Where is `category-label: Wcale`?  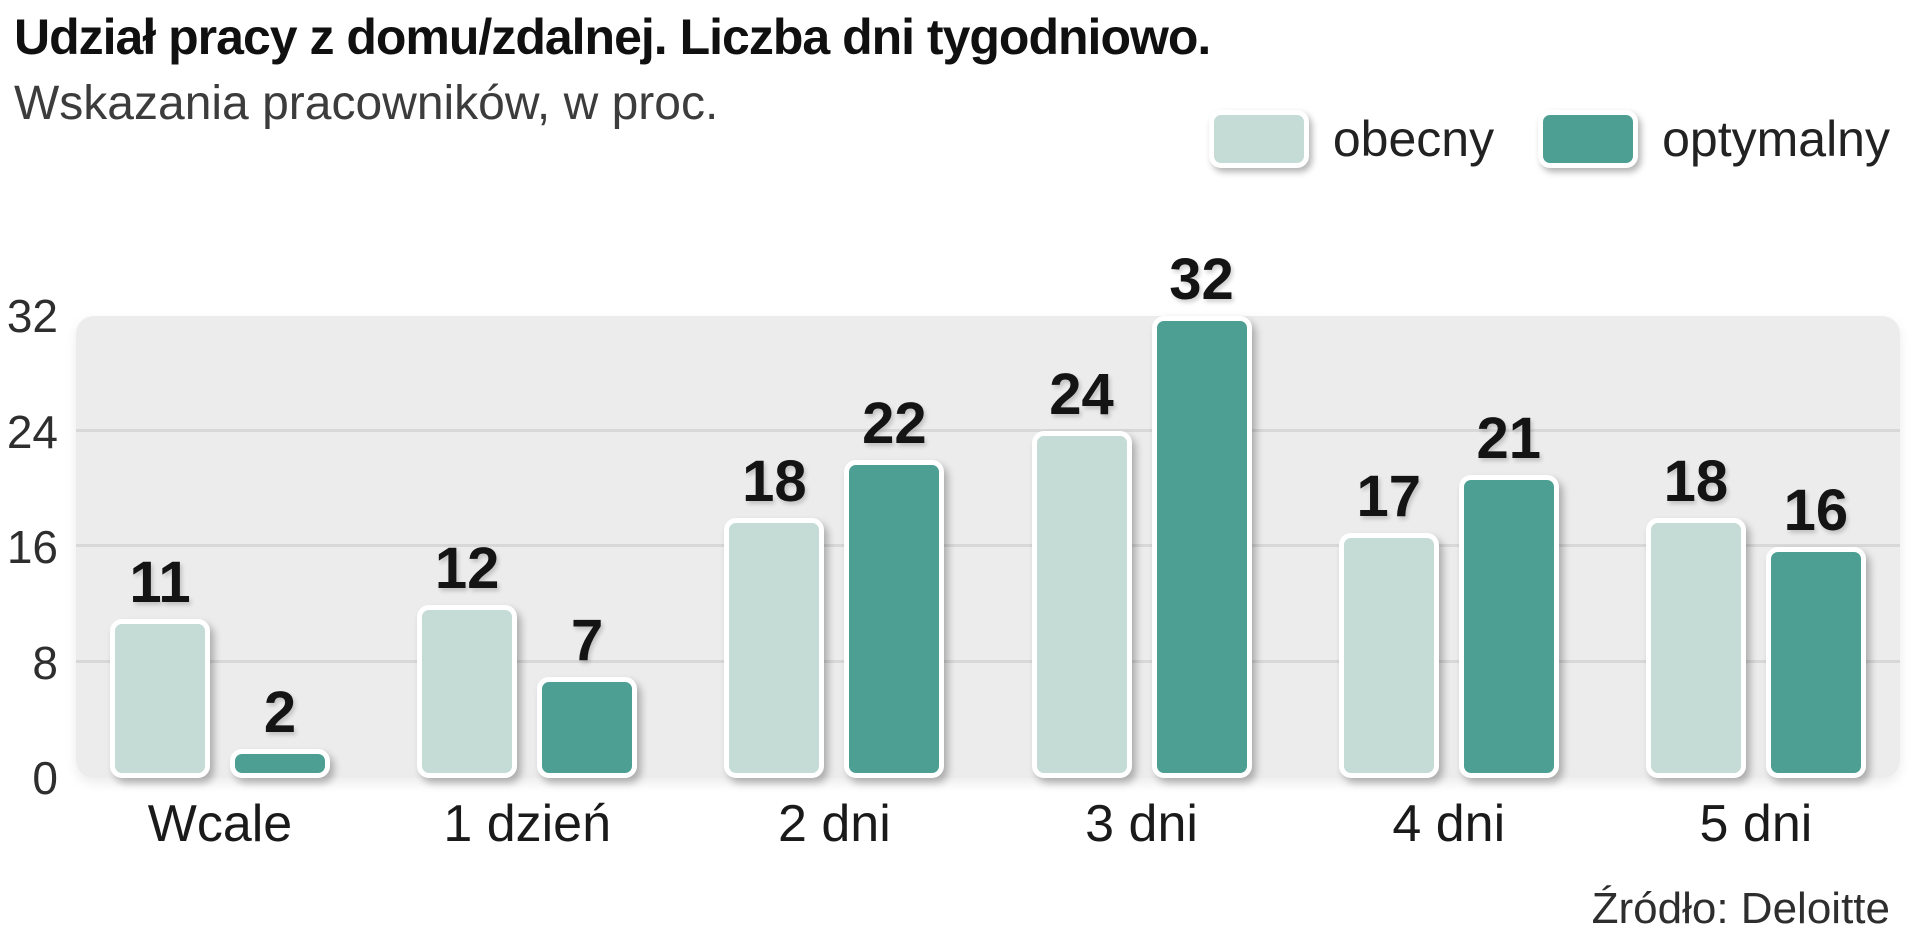 category-label: Wcale is located at coordinates (220, 824).